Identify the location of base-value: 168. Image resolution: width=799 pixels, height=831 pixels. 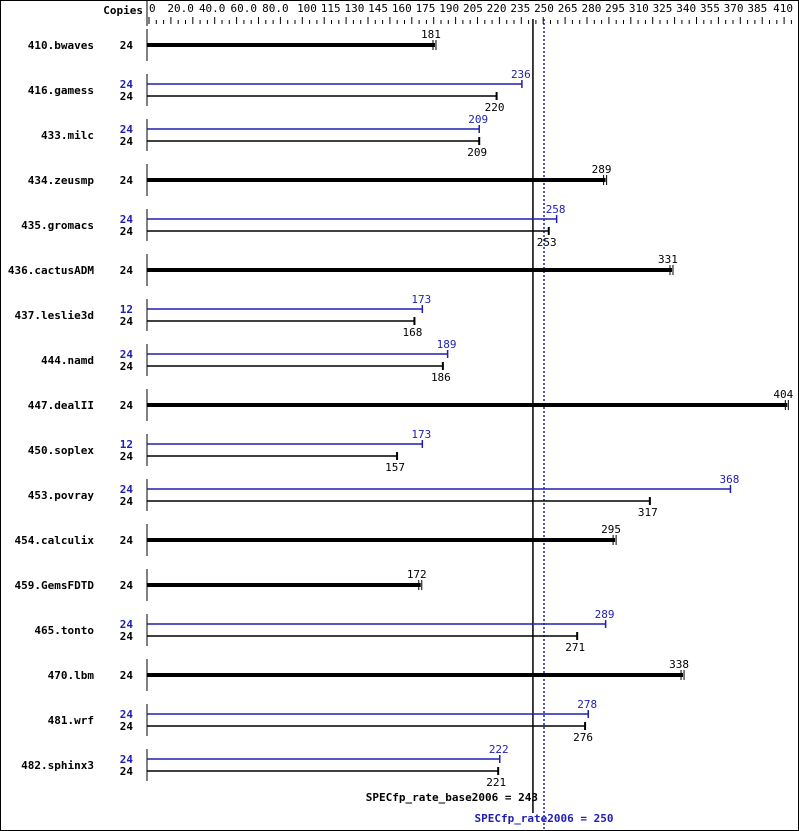
(413, 332).